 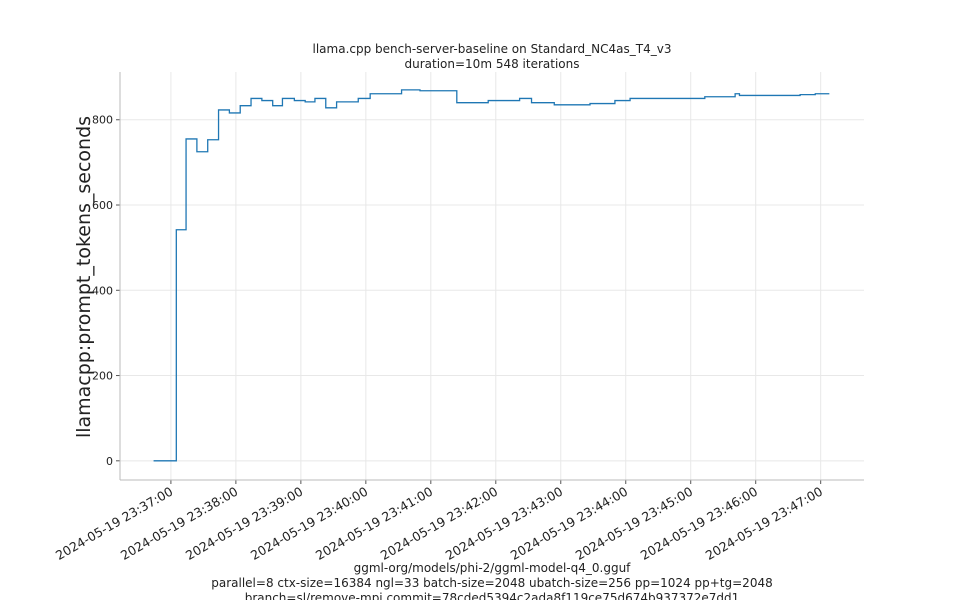 What do you see at coordinates (699, 523) in the screenshot?
I see `x-tick-label: 2024-05-19 23:46:00` at bounding box center [699, 523].